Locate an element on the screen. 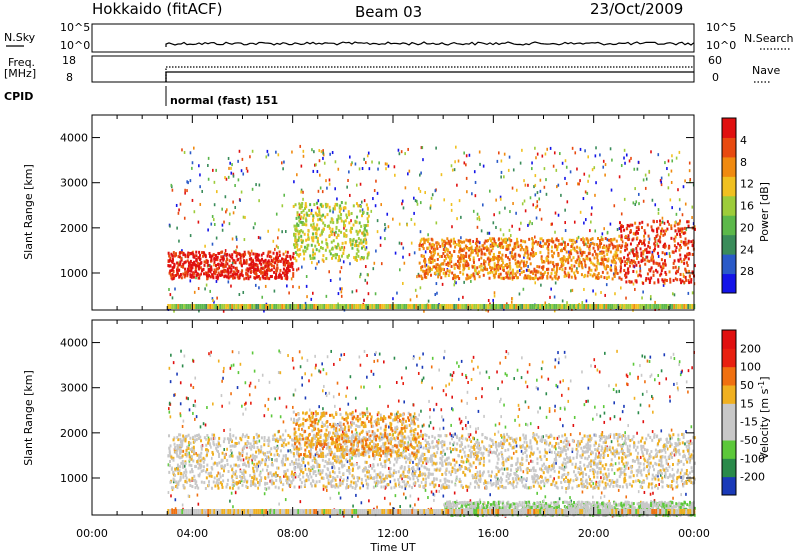 This screenshot has width=800, height=554. freq-series is located at coordinates (429, 76).